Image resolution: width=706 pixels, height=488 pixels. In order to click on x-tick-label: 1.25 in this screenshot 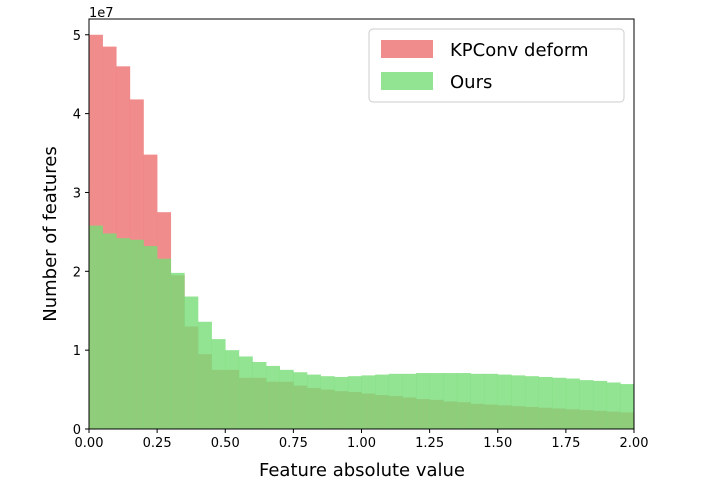, I will do `click(429, 443)`.